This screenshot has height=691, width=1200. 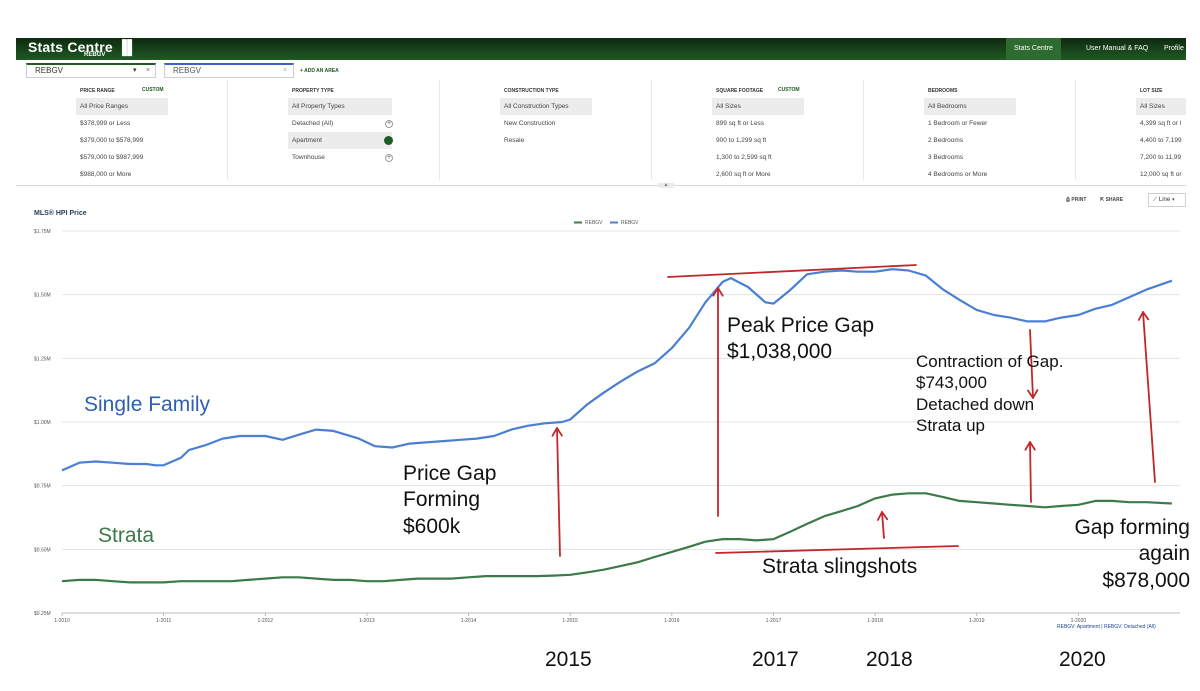 What do you see at coordinates (990, 361) in the screenshot?
I see `annotation-line: Contraction of Gap.` at bounding box center [990, 361].